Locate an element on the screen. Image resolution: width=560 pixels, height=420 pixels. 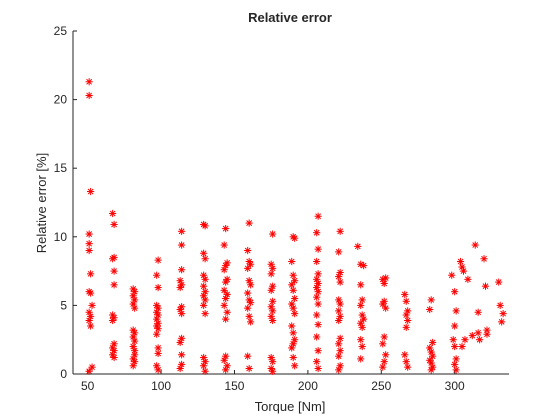
x-tick-label: 100 is located at coordinates (161, 386).